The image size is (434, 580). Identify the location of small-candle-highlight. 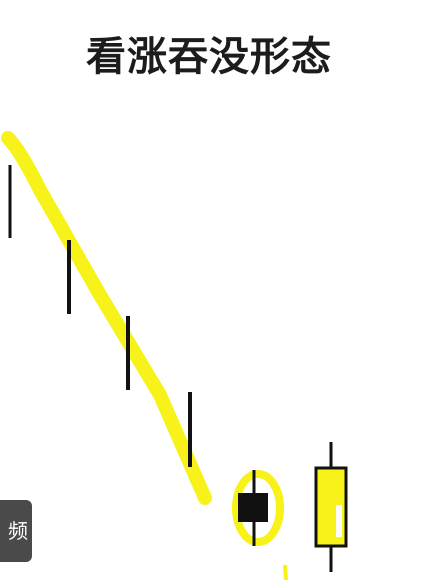
(258, 508).